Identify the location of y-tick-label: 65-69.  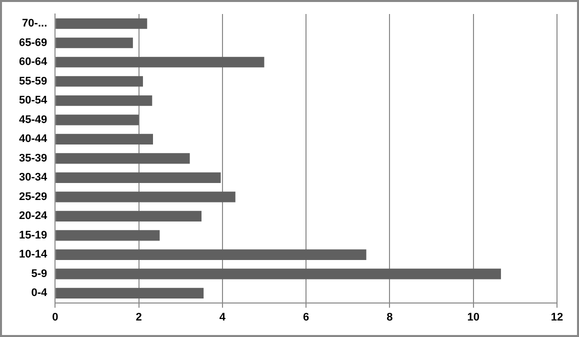
(33, 42).